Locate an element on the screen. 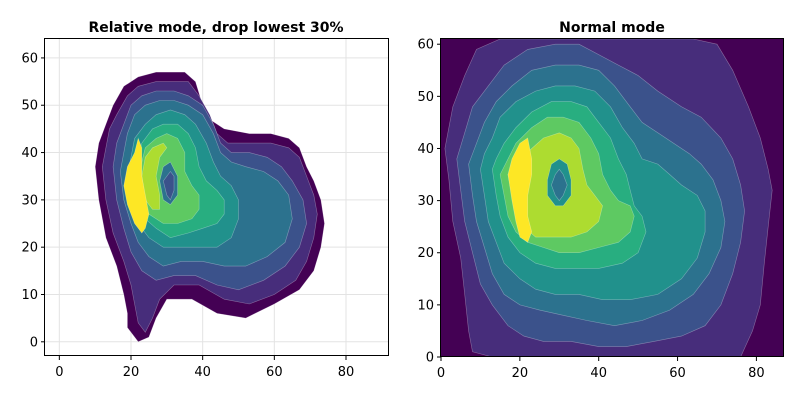 This screenshot has width=800, height=400. panel-title-normal: Normal mode is located at coordinates (612, 28).